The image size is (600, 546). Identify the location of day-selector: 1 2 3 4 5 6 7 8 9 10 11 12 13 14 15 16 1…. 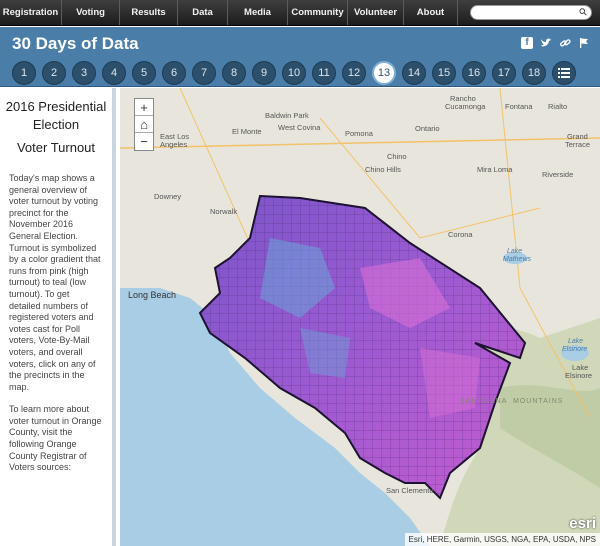
(294, 73).